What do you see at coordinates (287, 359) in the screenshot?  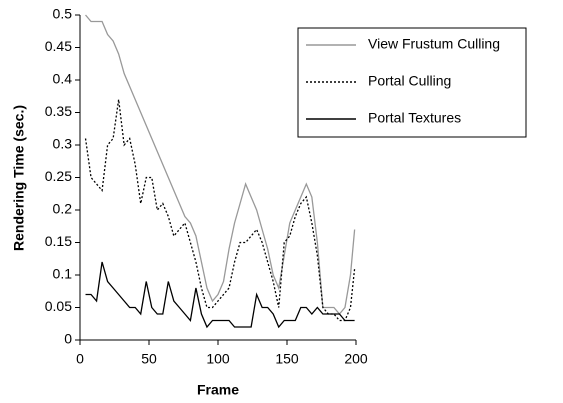 I see `x-tick-label: 150` at bounding box center [287, 359].